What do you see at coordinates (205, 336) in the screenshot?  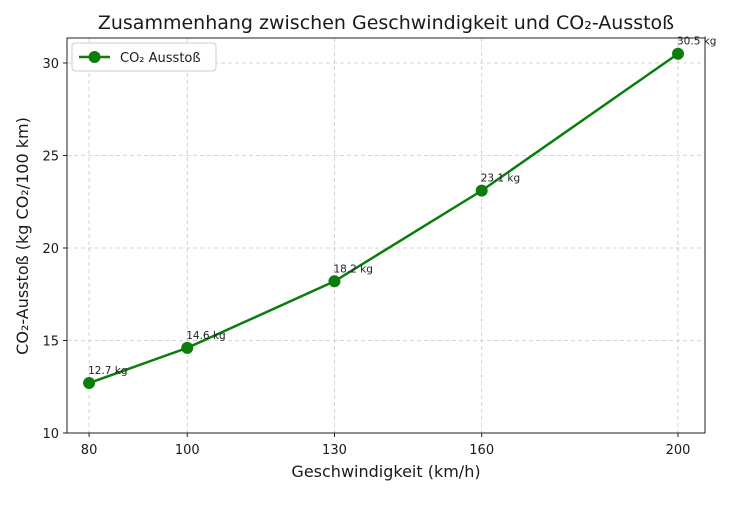 I see `data-label: 14.6 kg` at bounding box center [205, 336].